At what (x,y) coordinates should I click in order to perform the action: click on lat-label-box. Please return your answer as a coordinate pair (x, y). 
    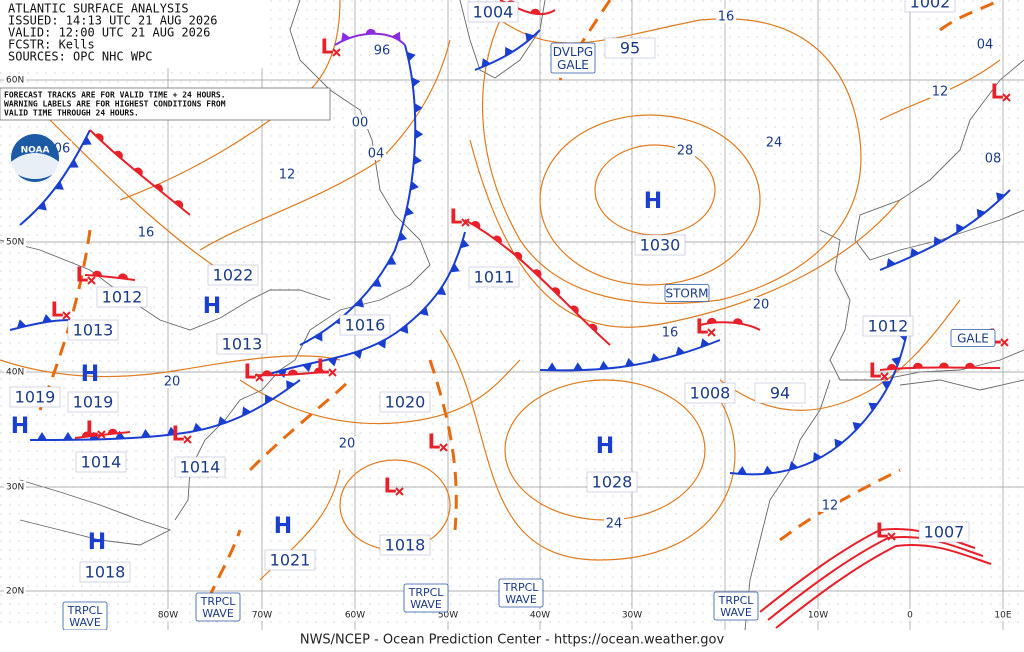
    Looking at the image, I should click on (15, 371).